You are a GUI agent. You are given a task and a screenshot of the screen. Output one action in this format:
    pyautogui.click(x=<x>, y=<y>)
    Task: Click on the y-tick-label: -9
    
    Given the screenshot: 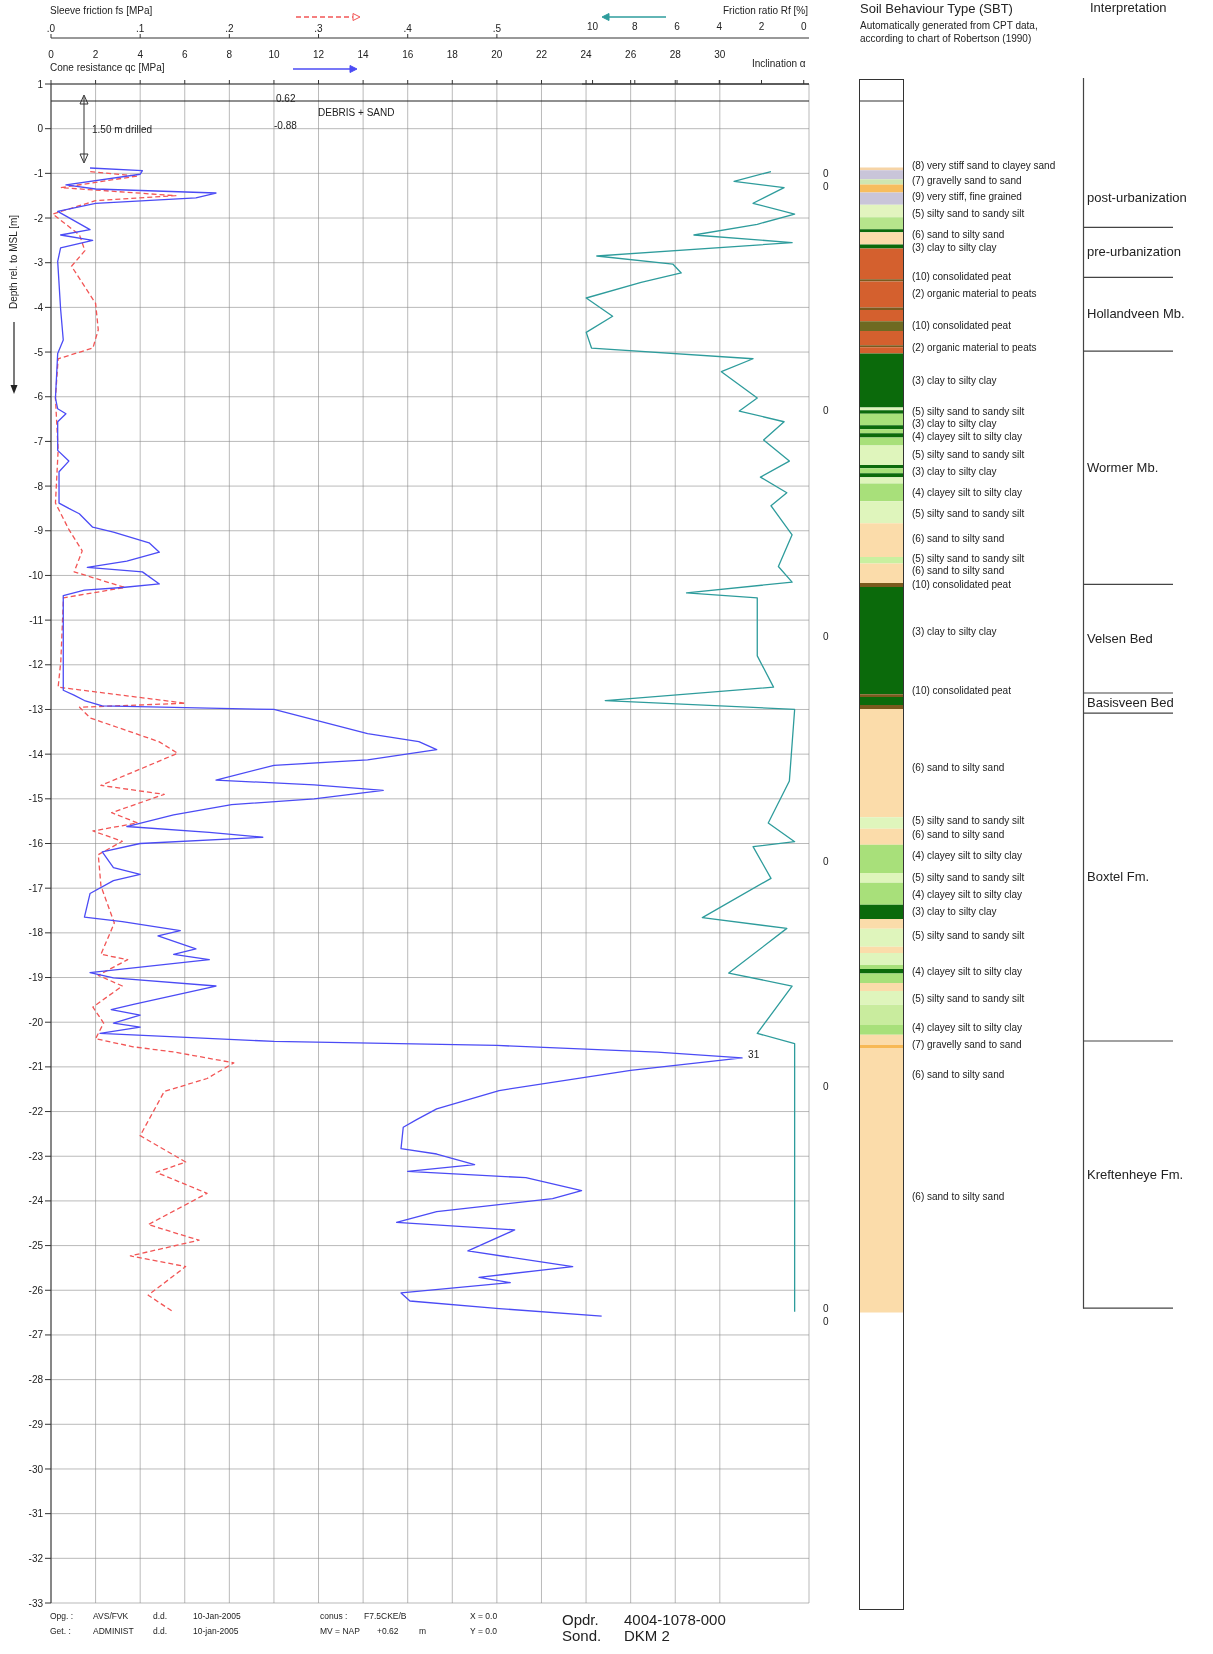 What is the action you would take?
    pyautogui.click(x=39, y=531)
    